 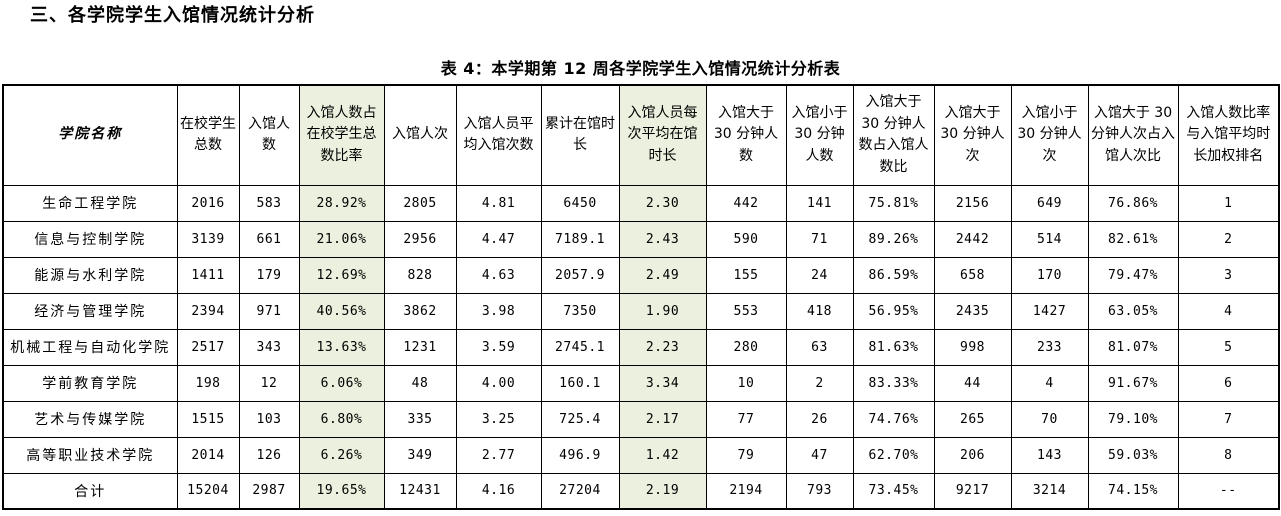 What do you see at coordinates (746, 347) in the screenshot?
I see `data-cell: 280` at bounding box center [746, 347].